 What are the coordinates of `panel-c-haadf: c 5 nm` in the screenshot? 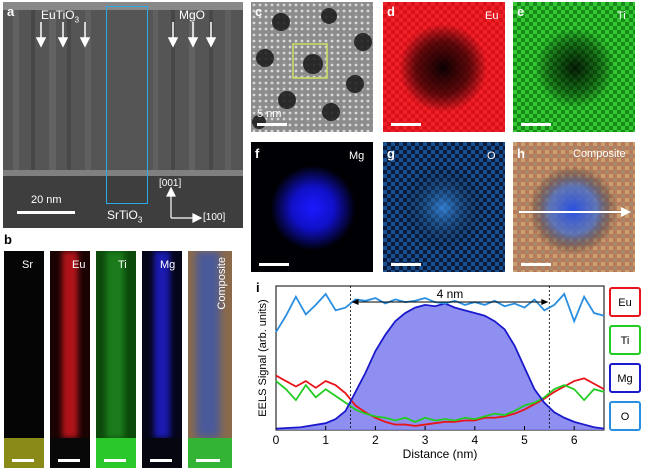 It's located at (312, 67).